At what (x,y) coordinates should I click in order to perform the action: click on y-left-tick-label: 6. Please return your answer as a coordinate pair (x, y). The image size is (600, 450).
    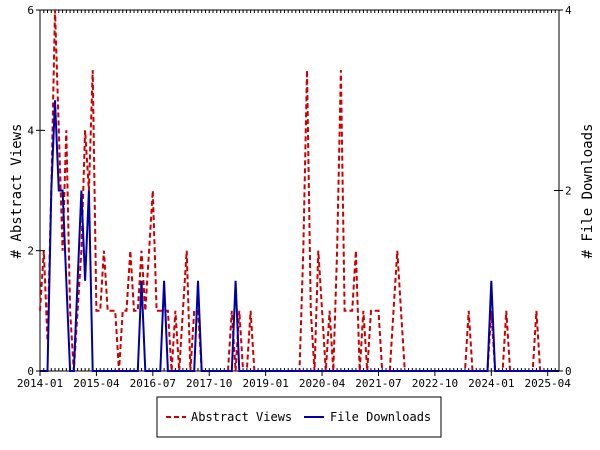
    Looking at the image, I should click on (30, 10).